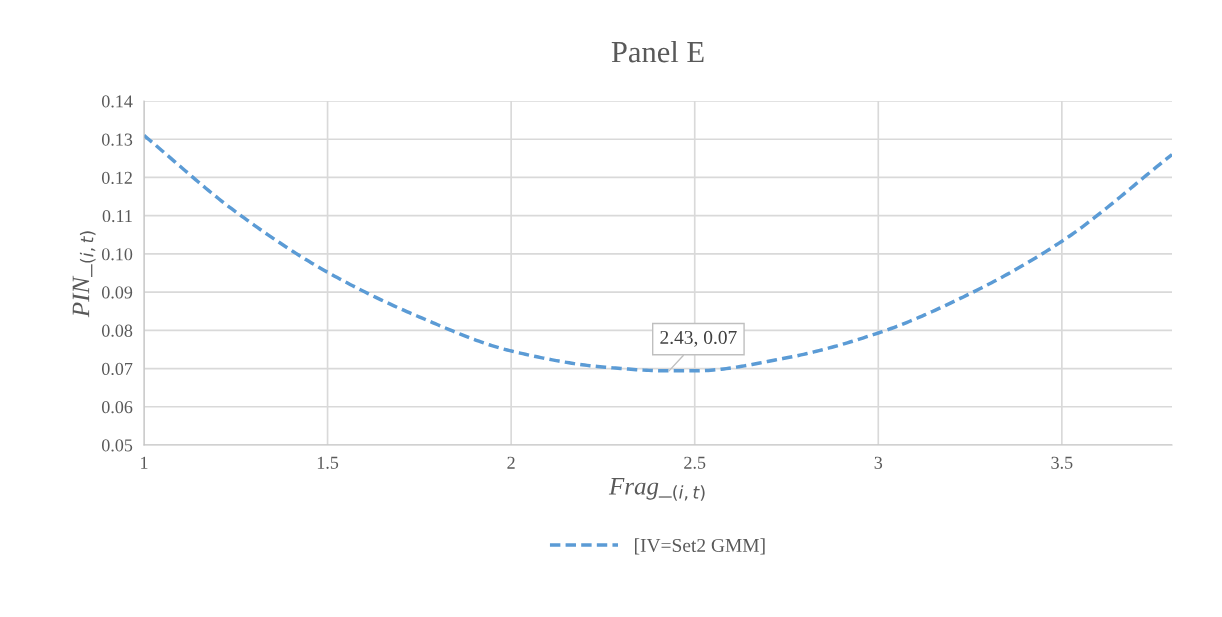 This screenshot has height=617, width=1222. Describe the element at coordinates (116, 177) in the screenshot. I see `y-tick-label: 0.12` at that location.